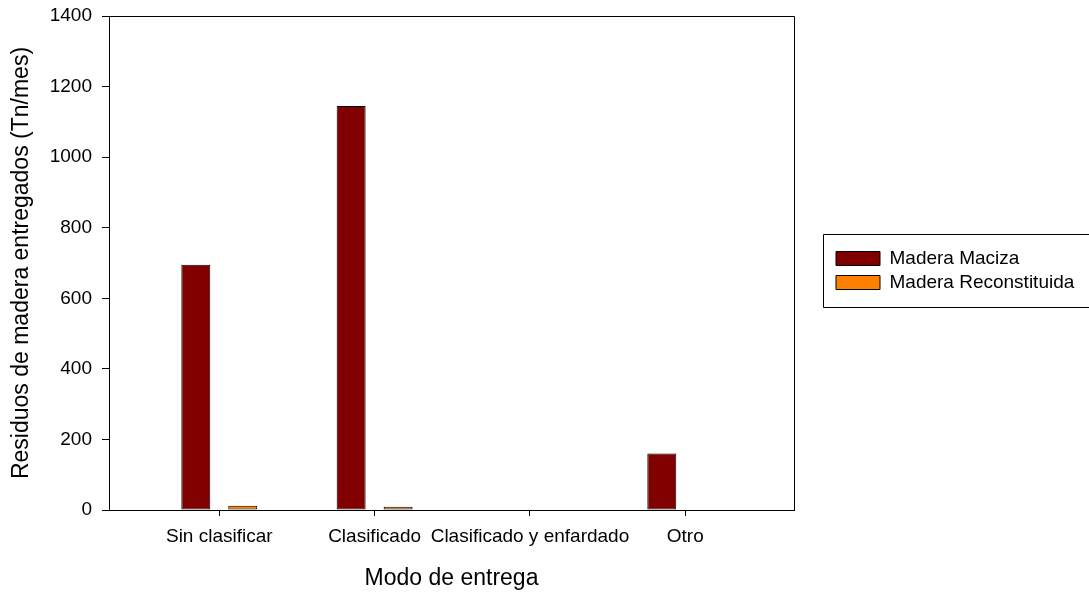 The height and width of the screenshot is (592, 1089). What do you see at coordinates (375, 535) in the screenshot?
I see `x-tick-label: Clasificado` at bounding box center [375, 535].